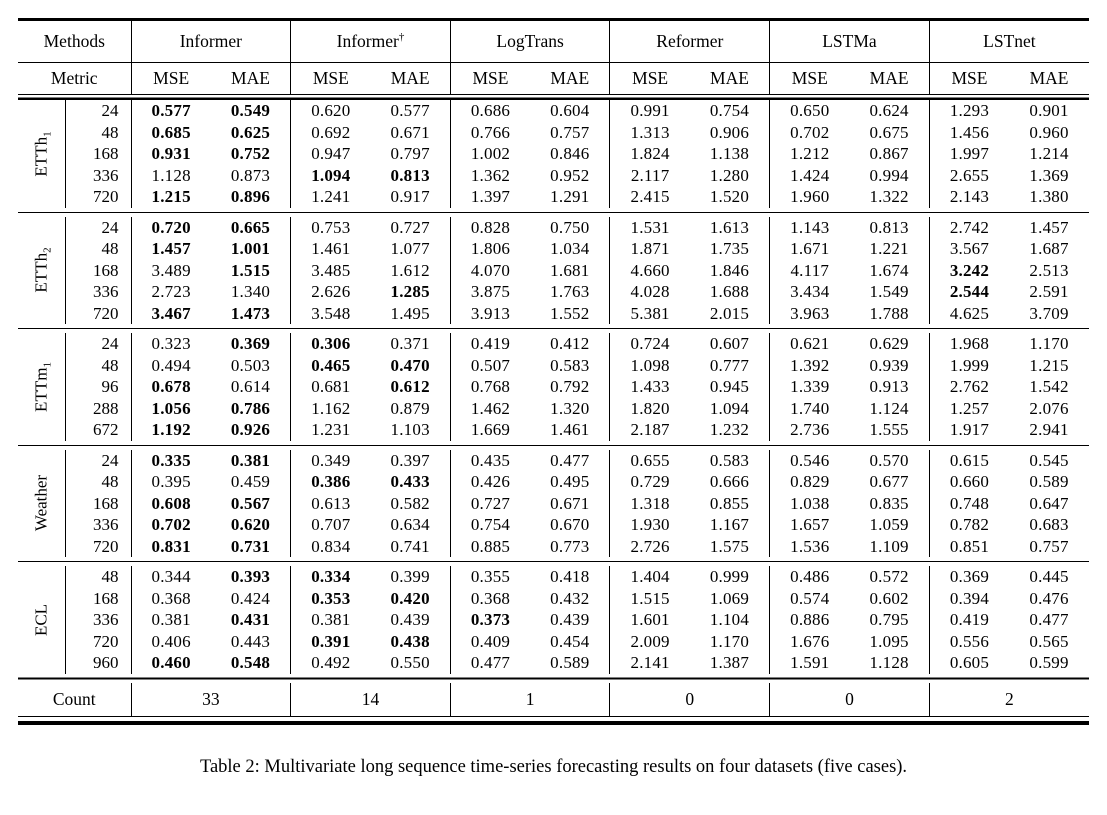 The height and width of the screenshot is (815, 1107). I want to click on value-cell: 1.591, so click(810, 662).